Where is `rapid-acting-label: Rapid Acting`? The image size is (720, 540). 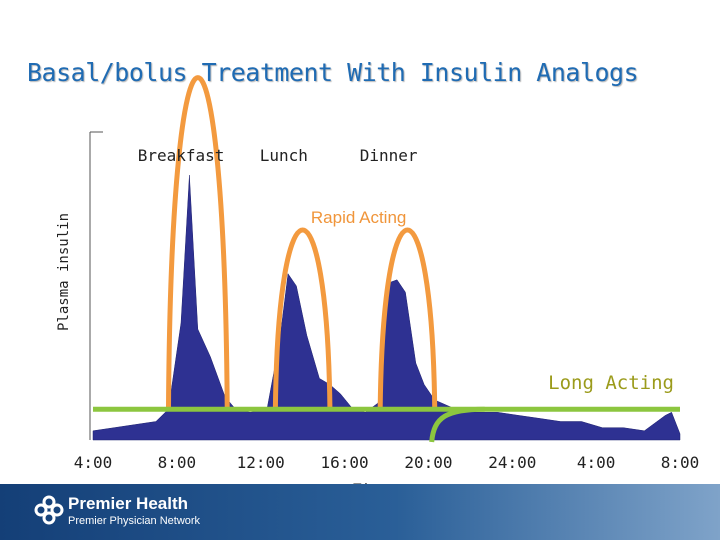 rapid-acting-label: Rapid Acting is located at coordinates (358, 217).